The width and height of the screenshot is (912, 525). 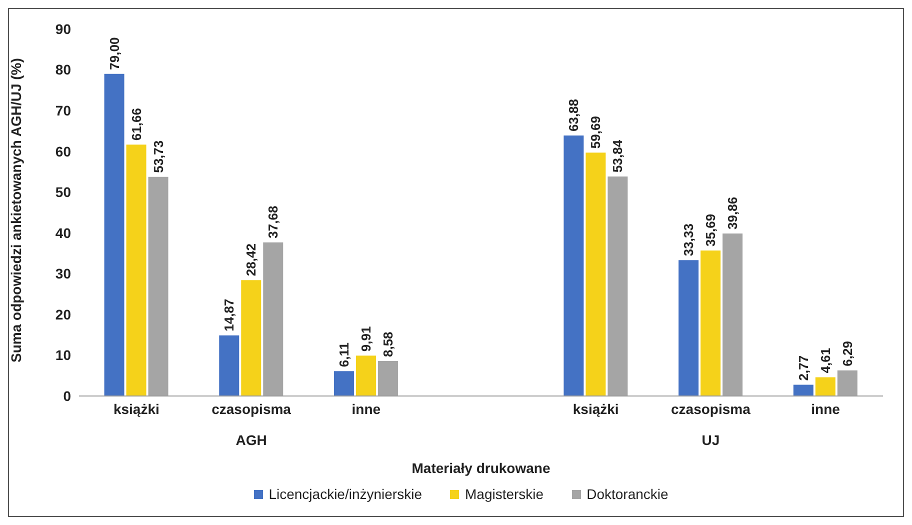 I want to click on data-label: 6,11, so click(x=344, y=355).